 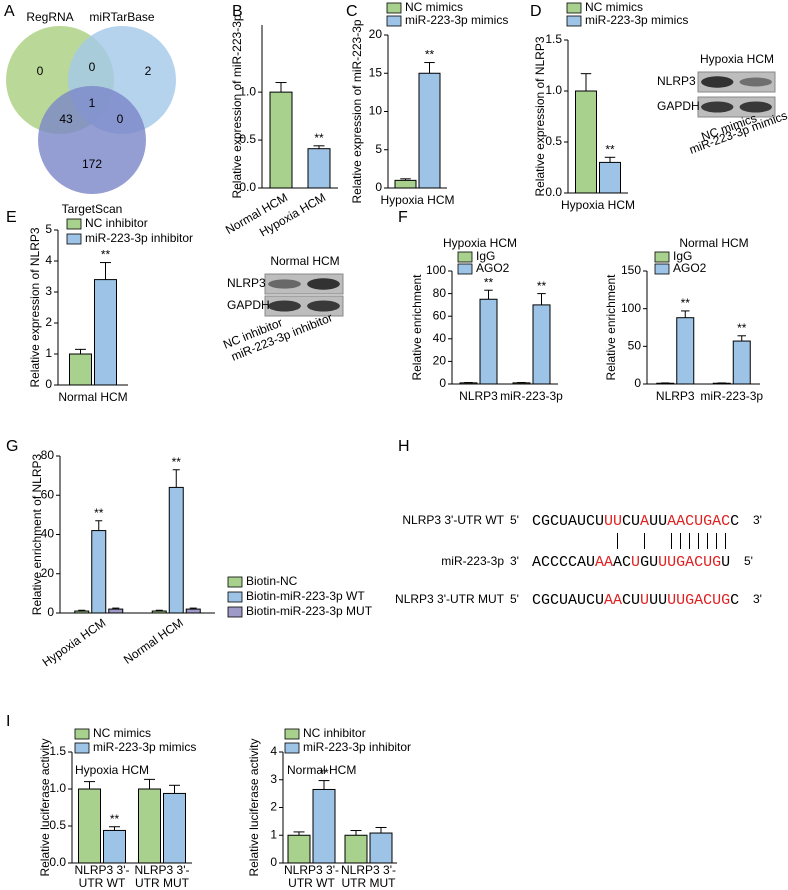 I want to click on sequence-segment: UUGACUG, so click(x=698, y=600).